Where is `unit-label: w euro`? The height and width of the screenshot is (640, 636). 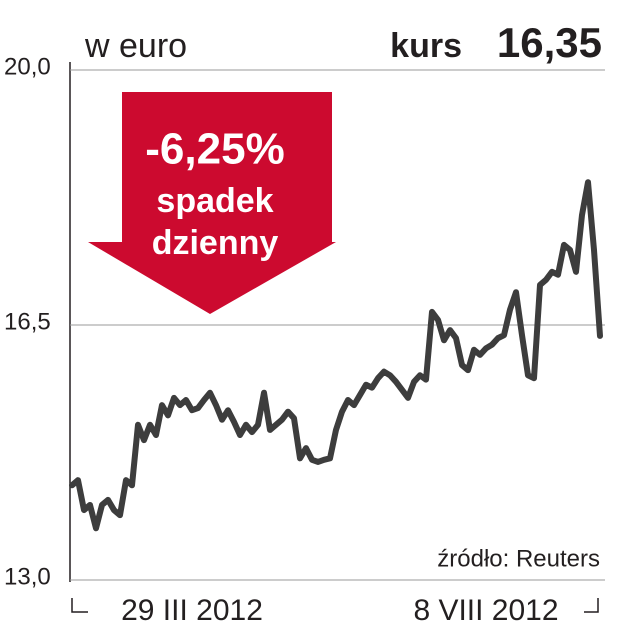 unit-label: w euro is located at coordinates (135, 46).